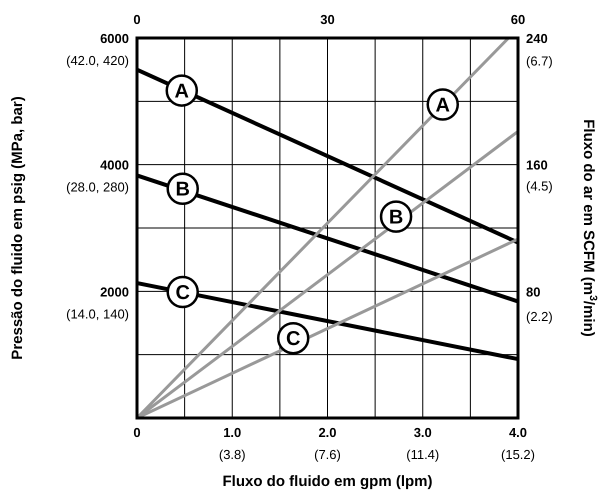 The height and width of the screenshot is (493, 604). Describe the element at coordinates (137, 19) in the screenshot. I see `x2-tick-label: 0` at that location.